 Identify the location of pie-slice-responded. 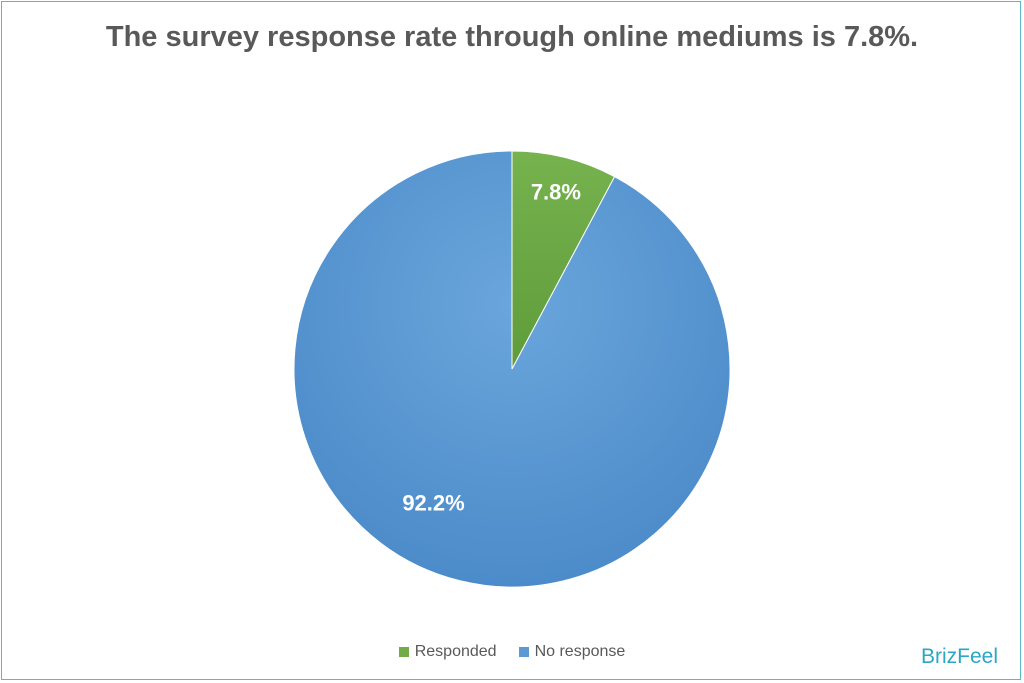
(563, 260).